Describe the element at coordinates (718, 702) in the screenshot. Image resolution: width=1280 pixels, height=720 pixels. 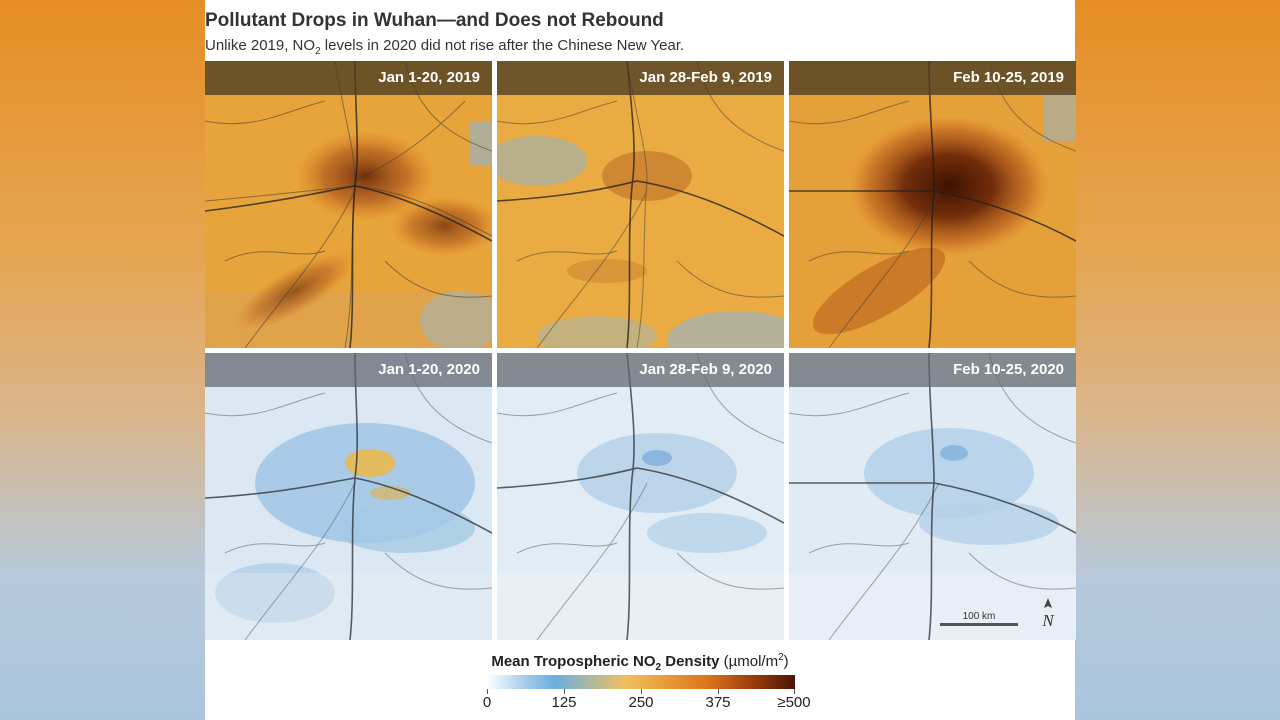
I see `legend-tick-label: 375` at that location.